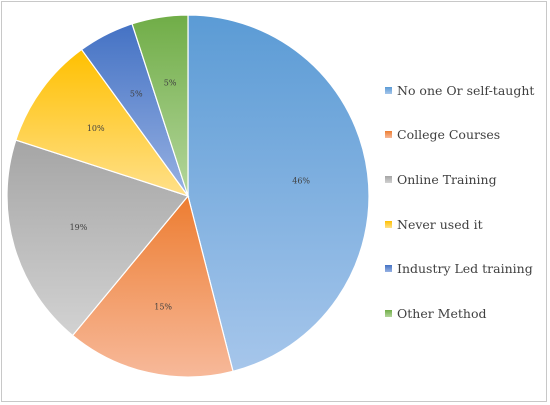  Describe the element at coordinates (440, 224) in the screenshot. I see `legend-label: Never used it` at that location.